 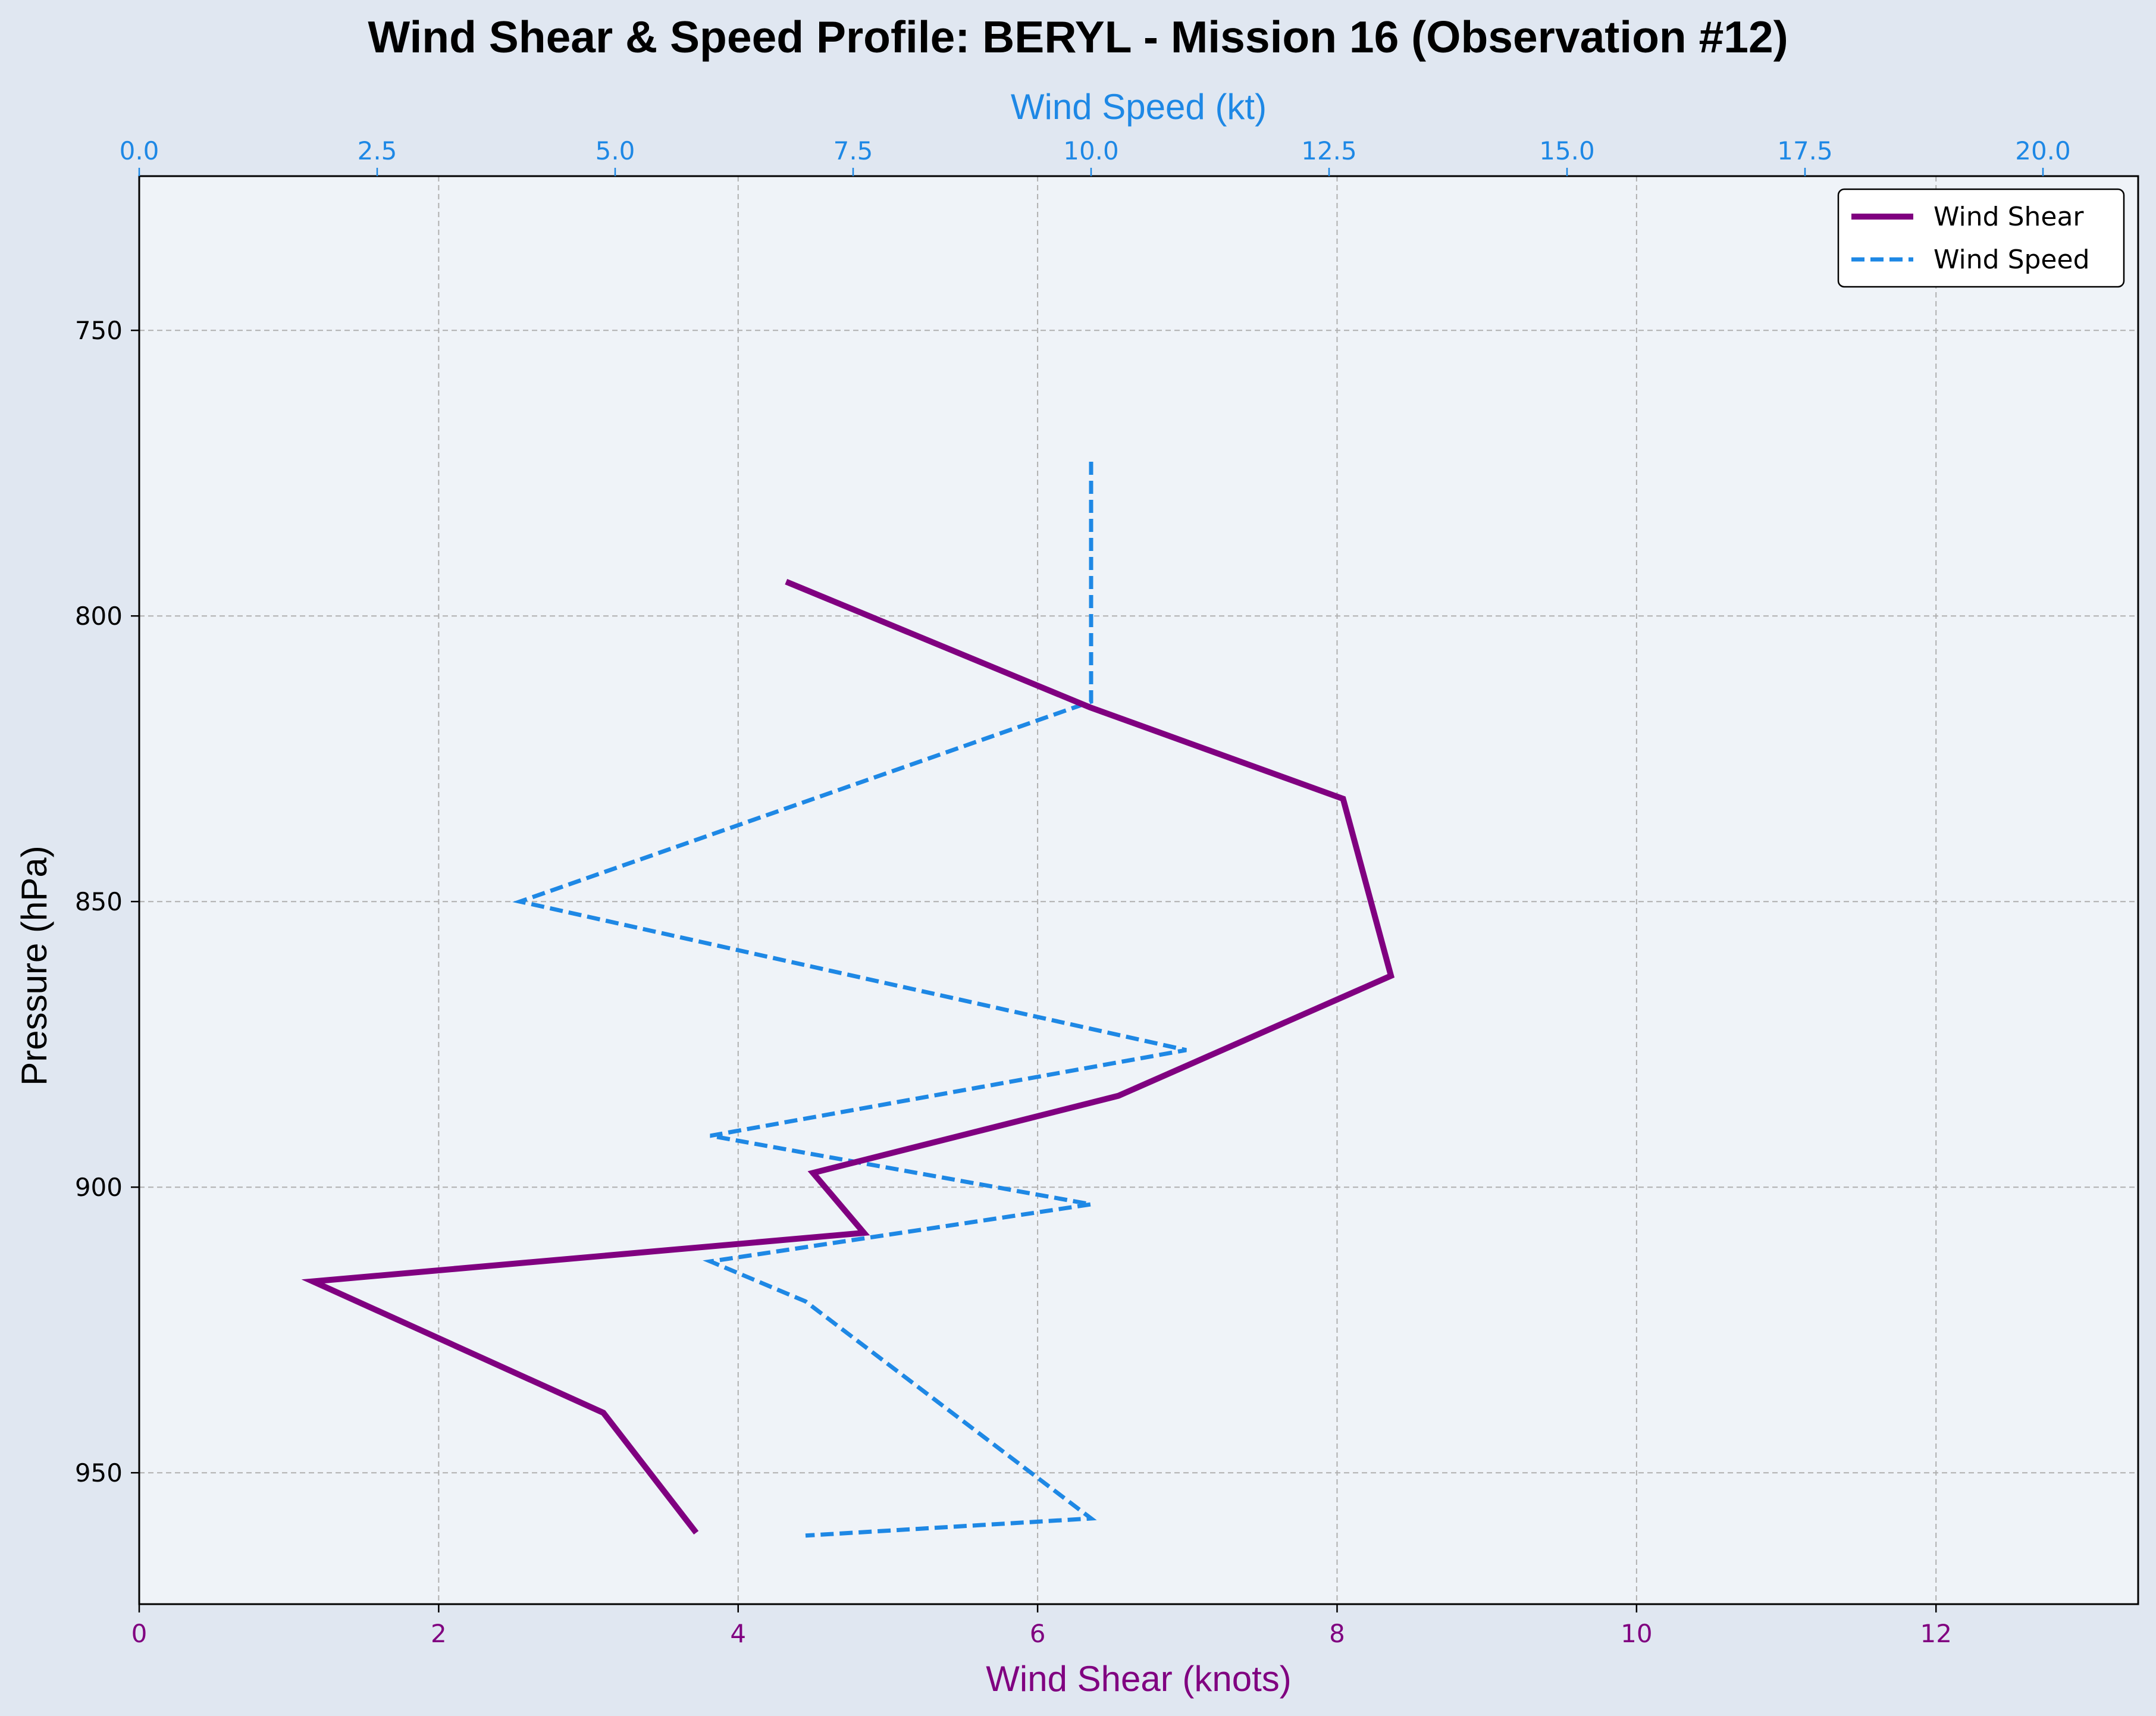 I want to click on x-axis-top-title: Wind Speed (kt), so click(x=1139, y=107).